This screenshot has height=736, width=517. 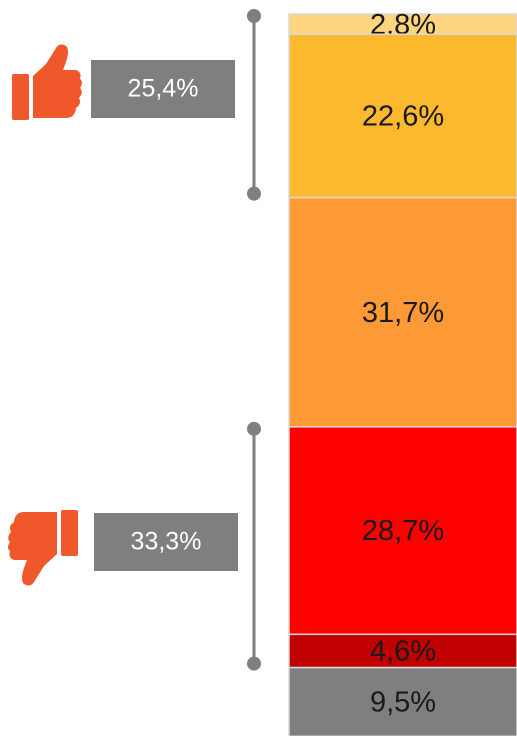 What do you see at coordinates (403, 652) in the screenshot?
I see `data-label: 4,6%` at bounding box center [403, 652].